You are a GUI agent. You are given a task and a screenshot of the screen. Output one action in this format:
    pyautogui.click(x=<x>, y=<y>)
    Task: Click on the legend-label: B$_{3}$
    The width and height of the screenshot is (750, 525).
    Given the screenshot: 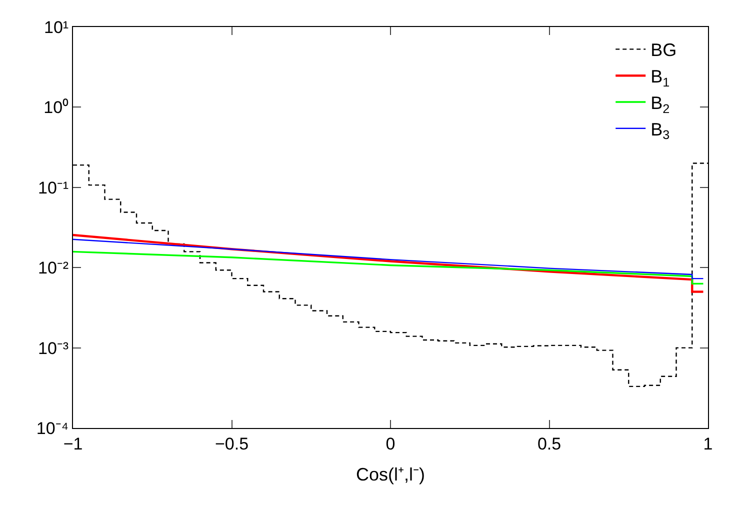 What is the action you would take?
    pyautogui.click(x=660, y=130)
    